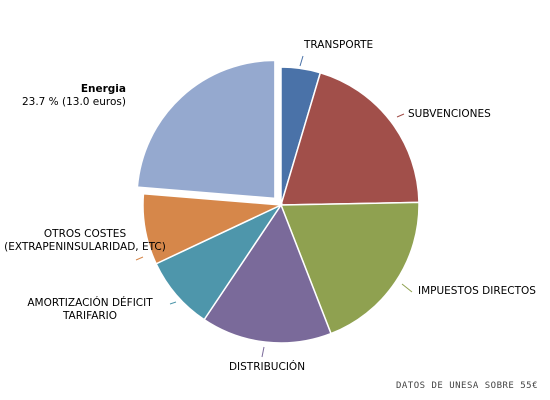  I want to click on value-label: 23.7 % (13.0 euros), so click(73, 102).